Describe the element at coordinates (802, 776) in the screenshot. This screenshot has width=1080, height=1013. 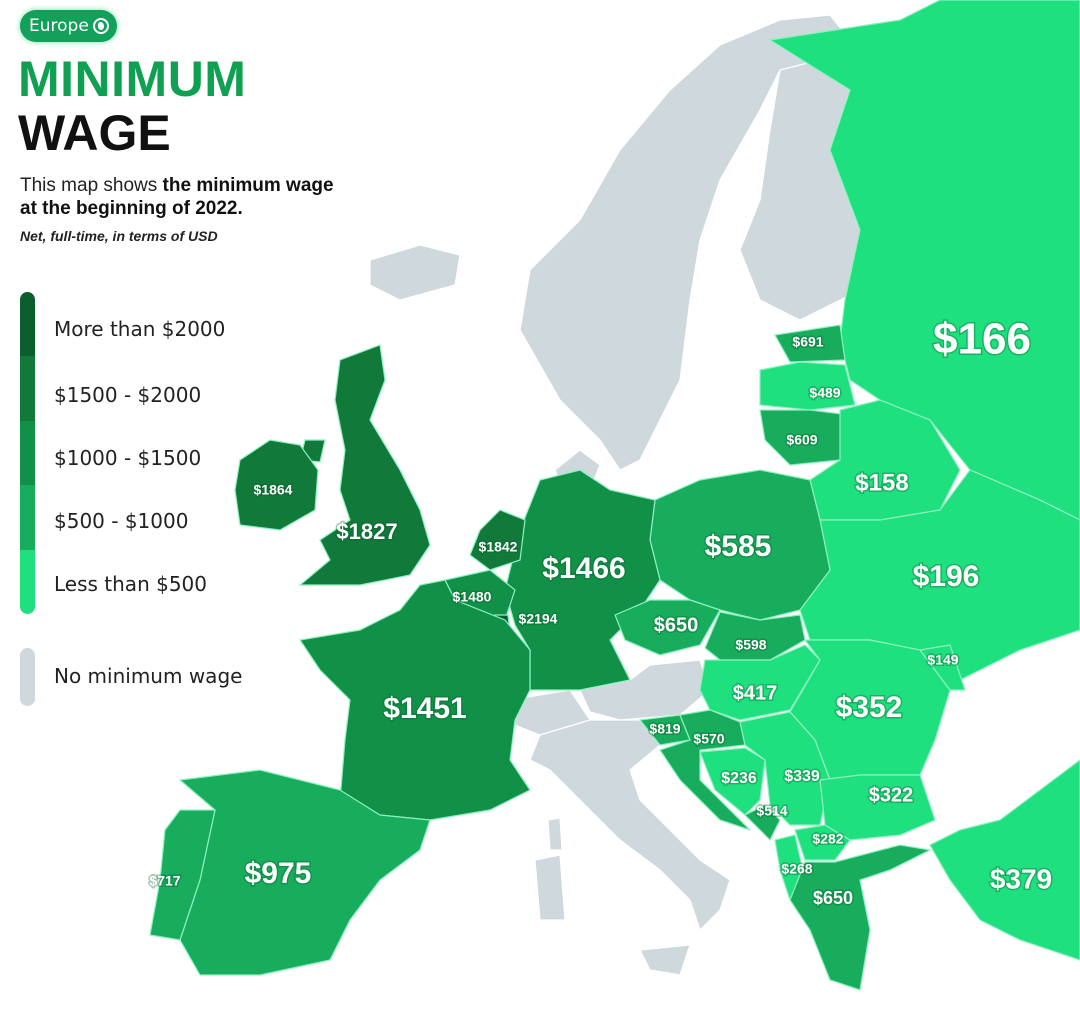
I see `serbia-wage-label: $339` at that location.